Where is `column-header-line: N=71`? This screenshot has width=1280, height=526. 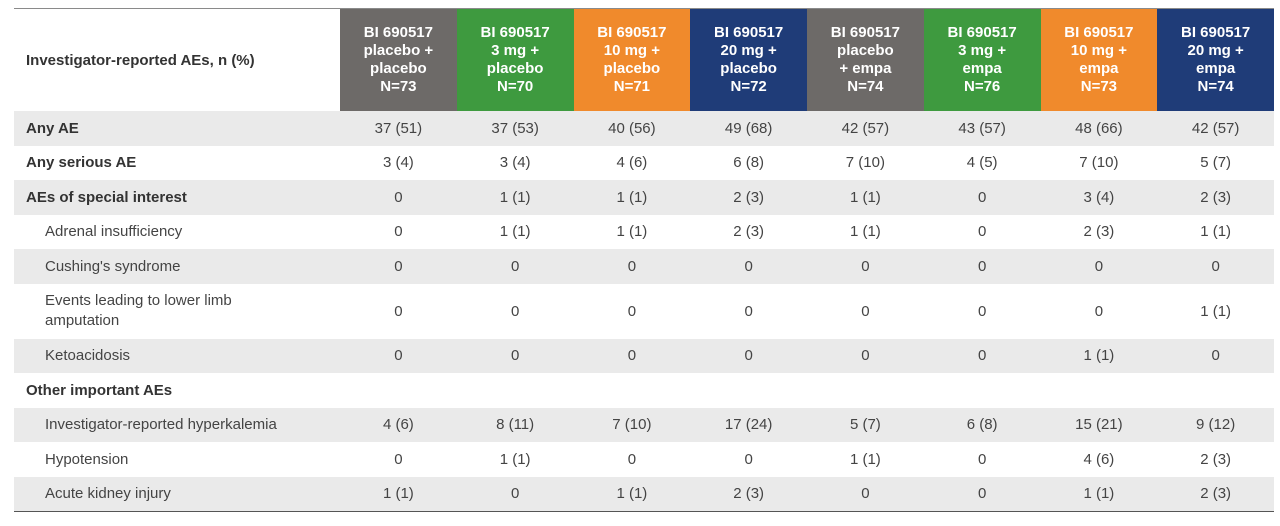
column-header-line: N=71 is located at coordinates (632, 86).